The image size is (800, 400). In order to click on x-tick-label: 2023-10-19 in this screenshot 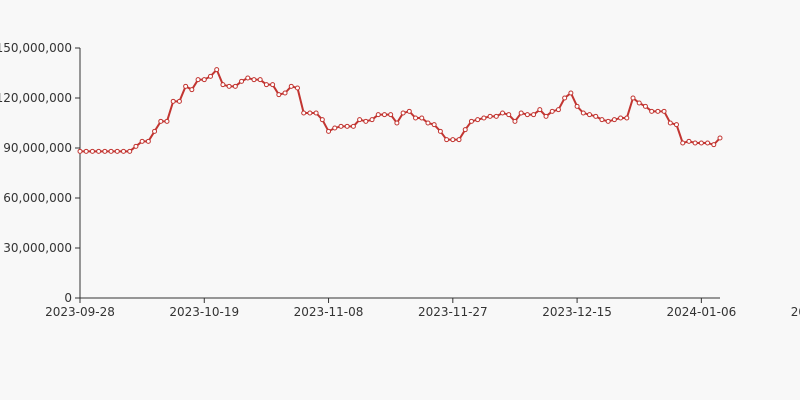, I will do `click(204, 312)`.